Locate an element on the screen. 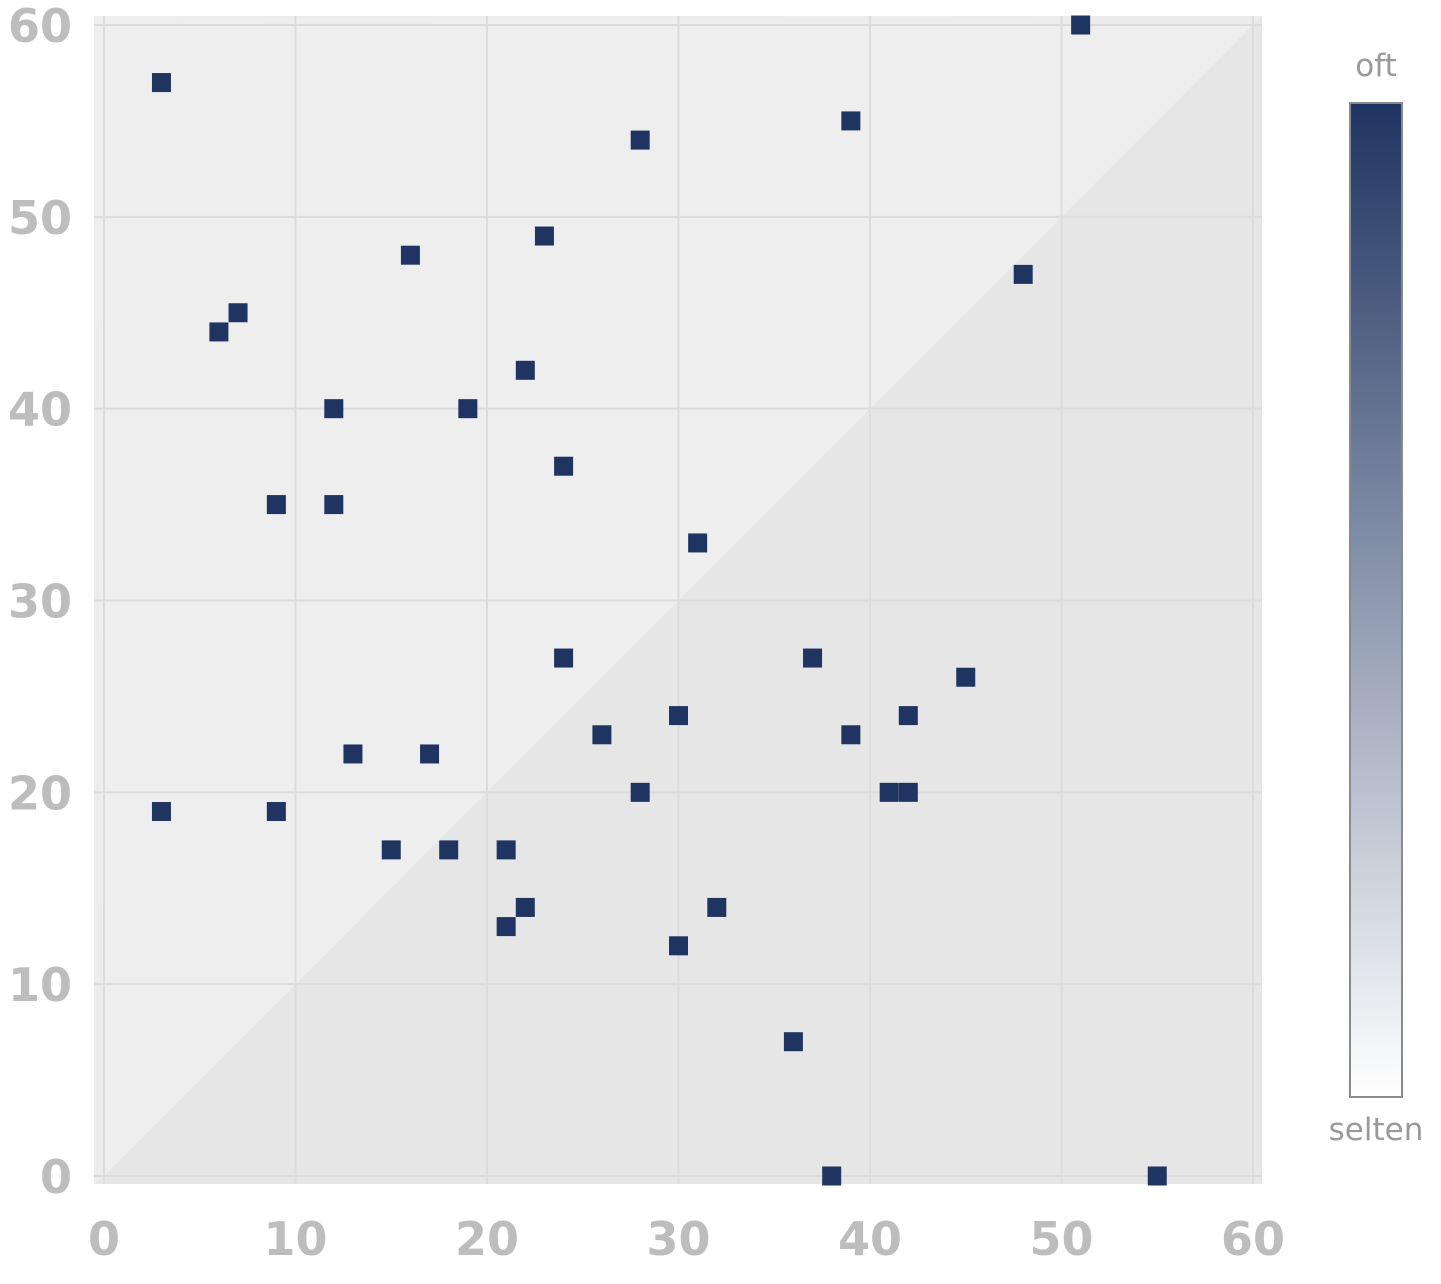  y-tick-label: 10 is located at coordinates (40, 985).